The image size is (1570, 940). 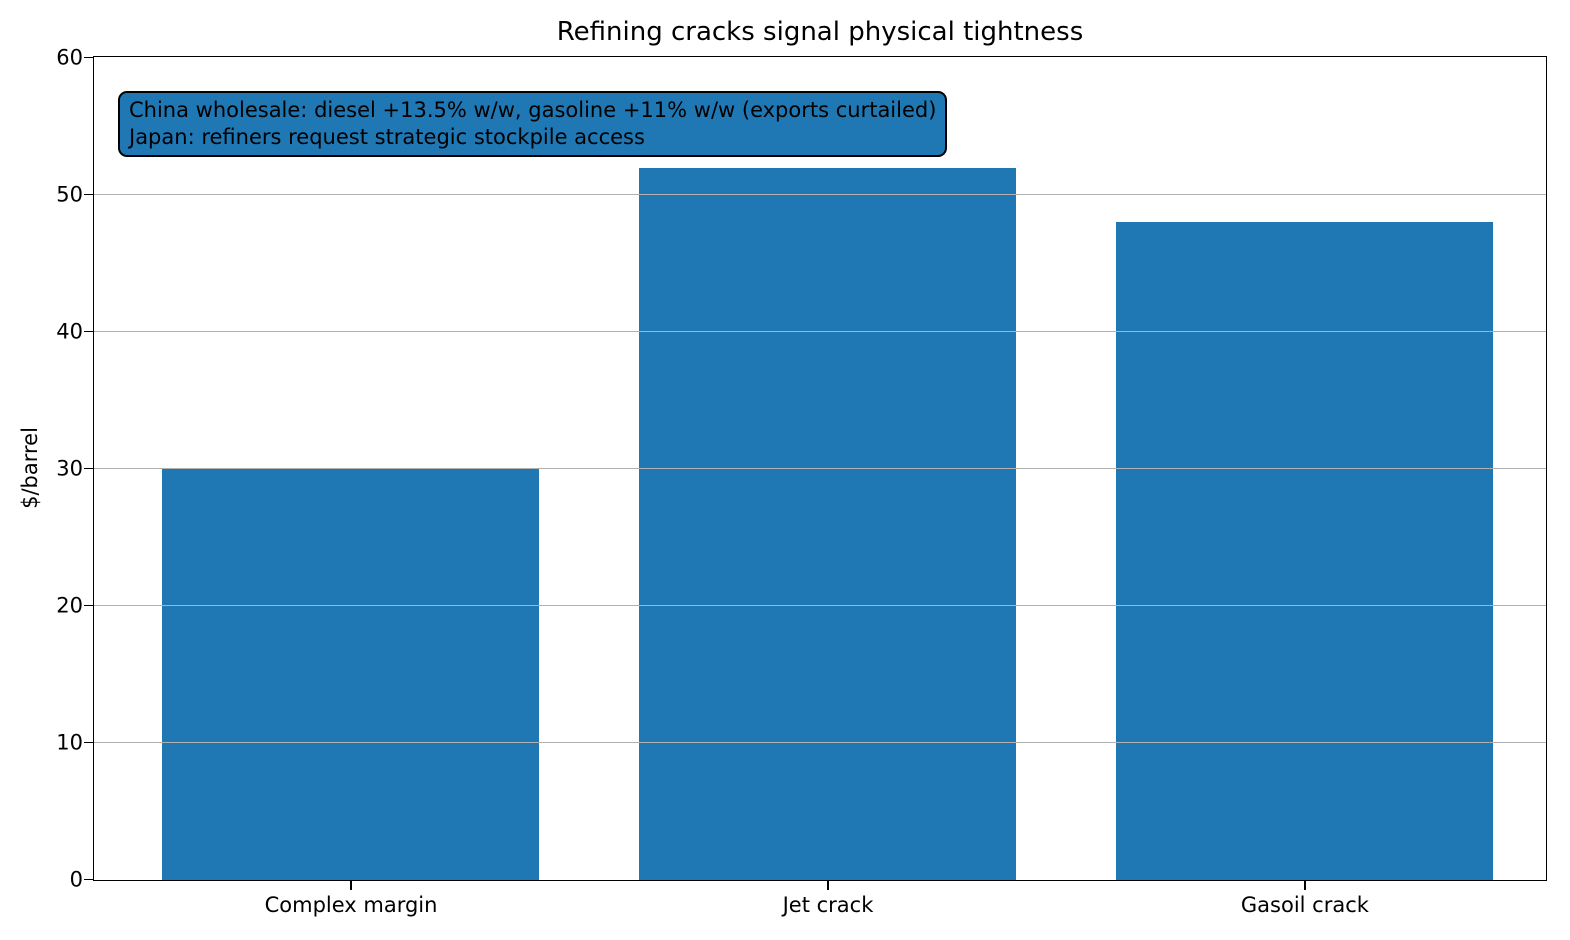 I want to click on y-tick-label-10: 10, so click(x=69, y=742).